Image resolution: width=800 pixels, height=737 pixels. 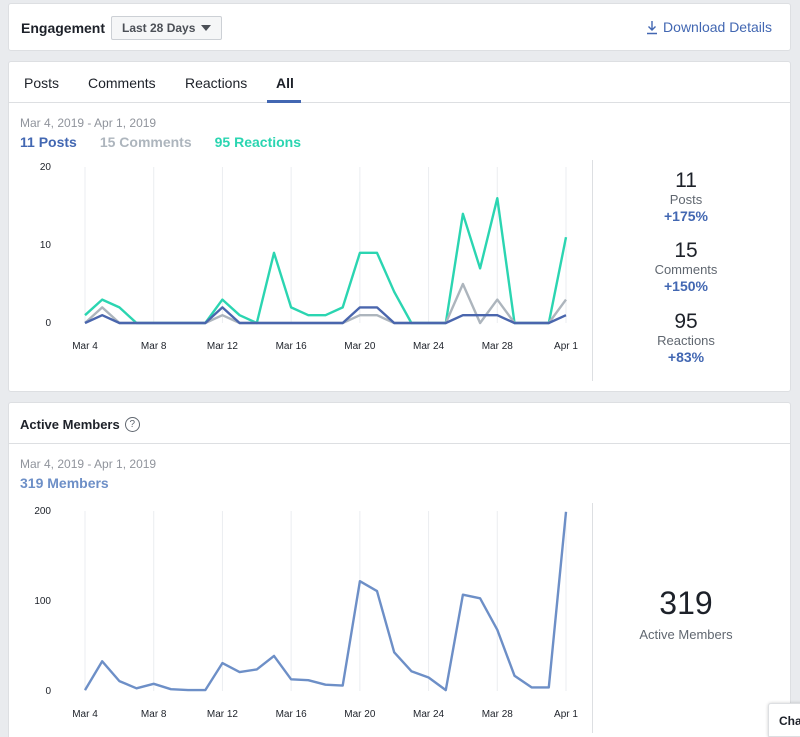 What do you see at coordinates (686, 321) in the screenshot?
I see `stat-reactions-value: 95` at bounding box center [686, 321].